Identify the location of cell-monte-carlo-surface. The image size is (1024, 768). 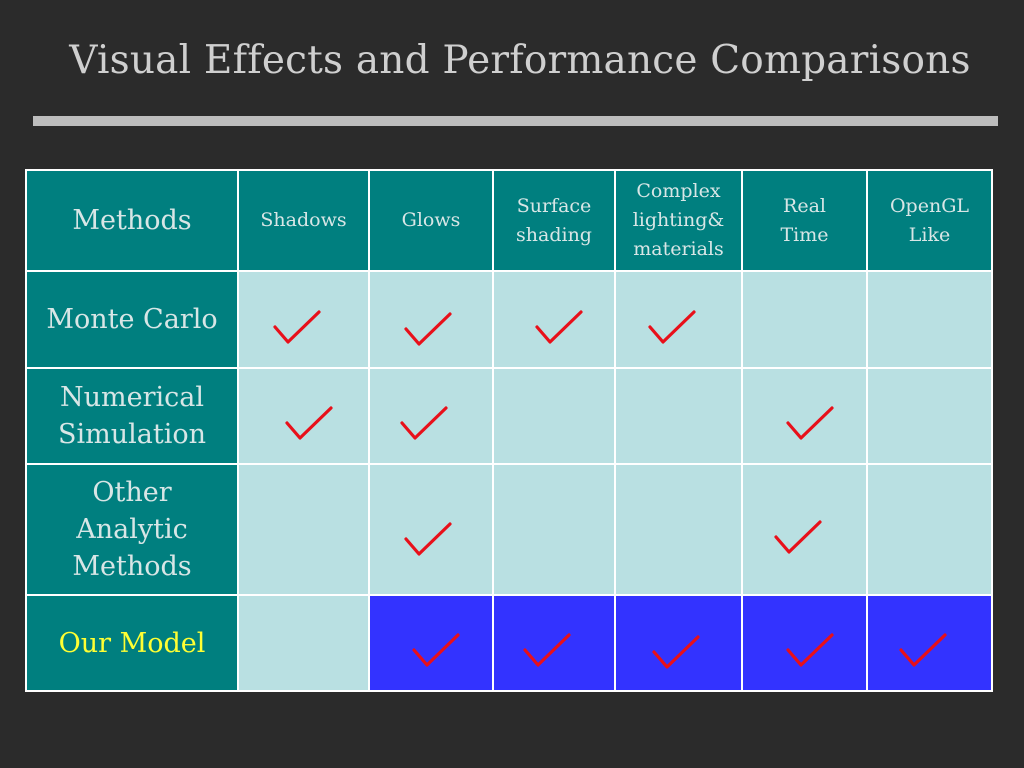
(554, 319).